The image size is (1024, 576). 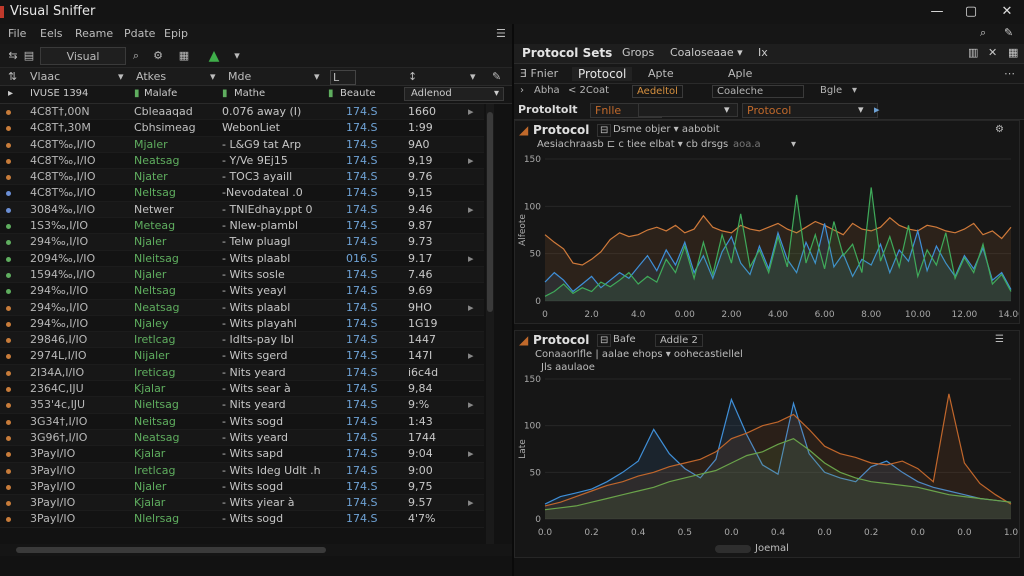 What do you see at coordinates (661, 73) in the screenshot?
I see `tab-apte: Apte` at bounding box center [661, 73].